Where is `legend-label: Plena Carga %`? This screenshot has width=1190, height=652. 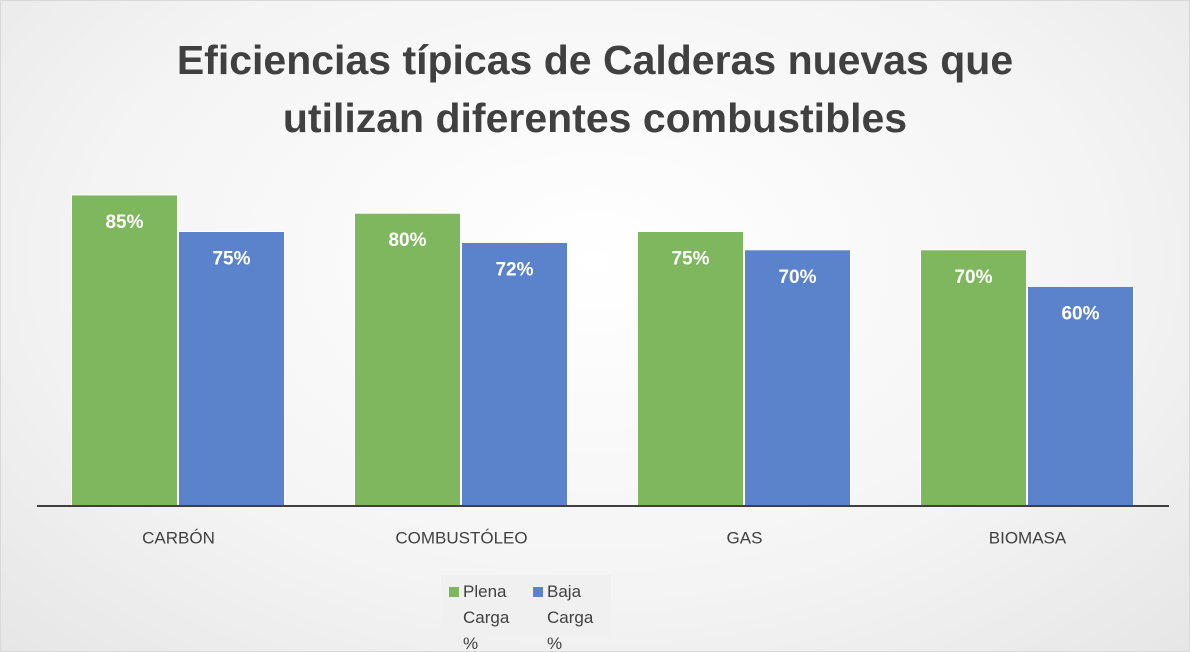 legend-label: Plena Carga % is located at coordinates (486, 617).